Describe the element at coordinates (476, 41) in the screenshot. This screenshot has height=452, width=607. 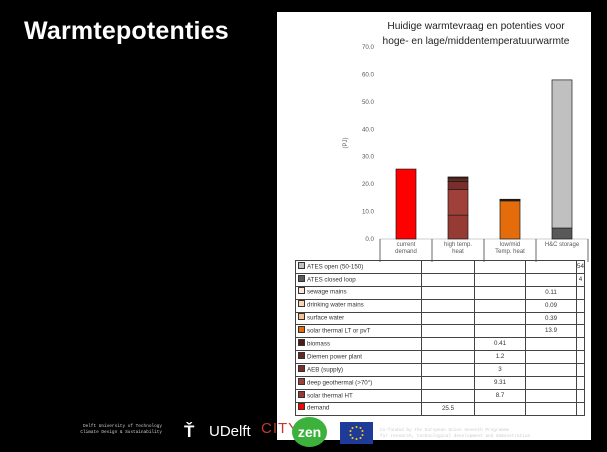
I see `chart-title-line-2: hoge- en lage/middentemperatuurwarmte` at that location.